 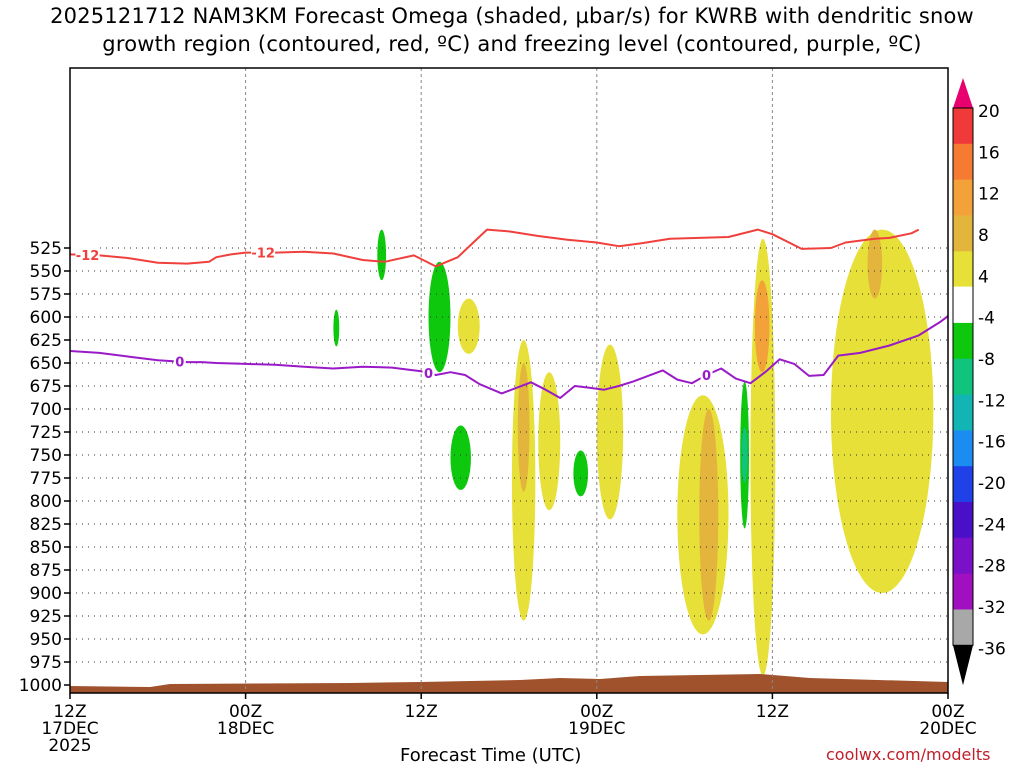 What do you see at coordinates (992, 401) in the screenshot?
I see `colorbar-label: -12` at bounding box center [992, 401].